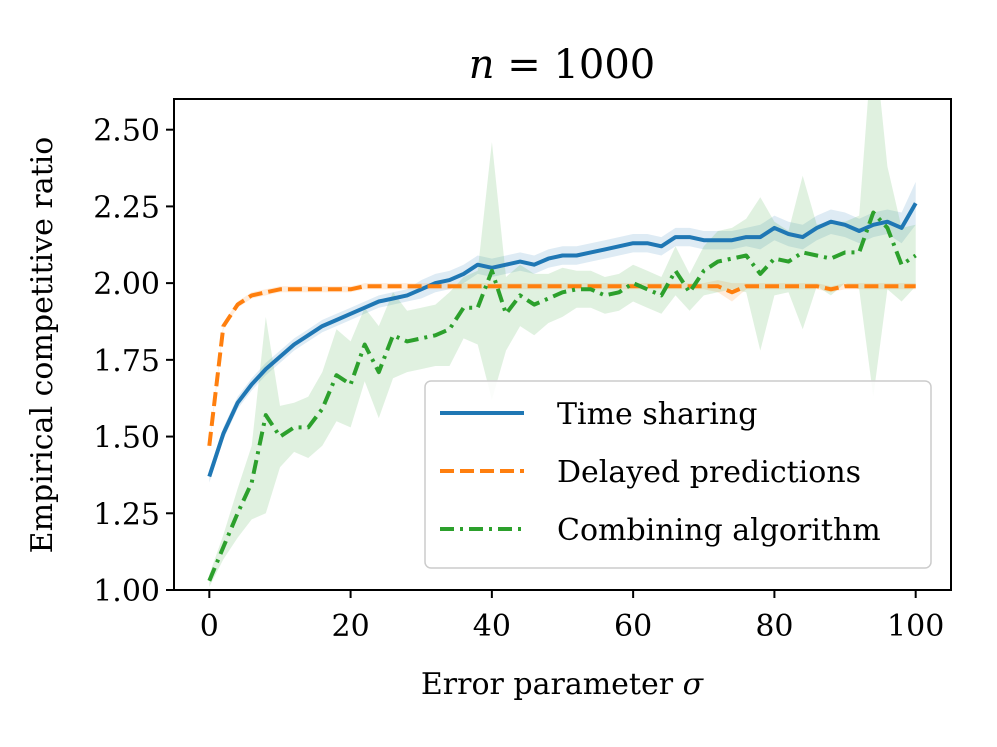 Image resolution: width=997 pixels, height=747 pixels. Describe the element at coordinates (126, 361) in the screenshot. I see `y-tick-label: 1.75` at that location.